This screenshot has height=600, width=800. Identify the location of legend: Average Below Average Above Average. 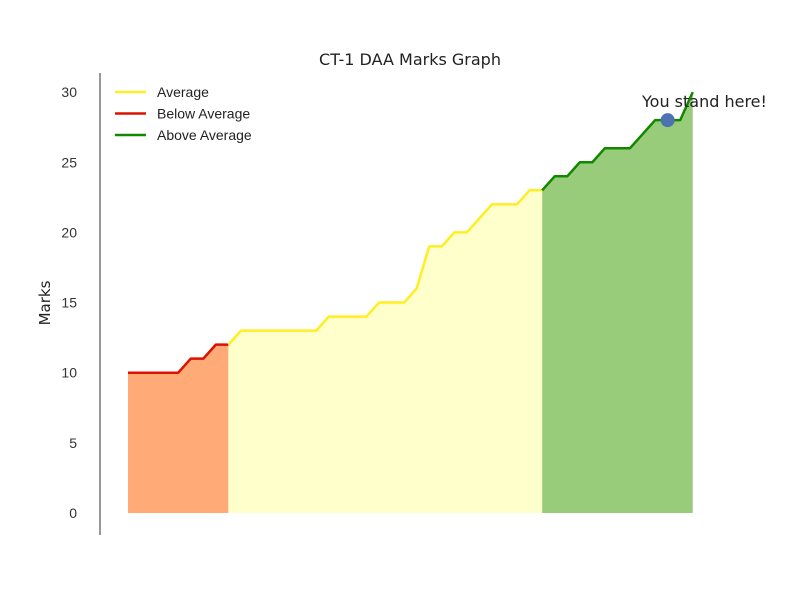
(183, 113).